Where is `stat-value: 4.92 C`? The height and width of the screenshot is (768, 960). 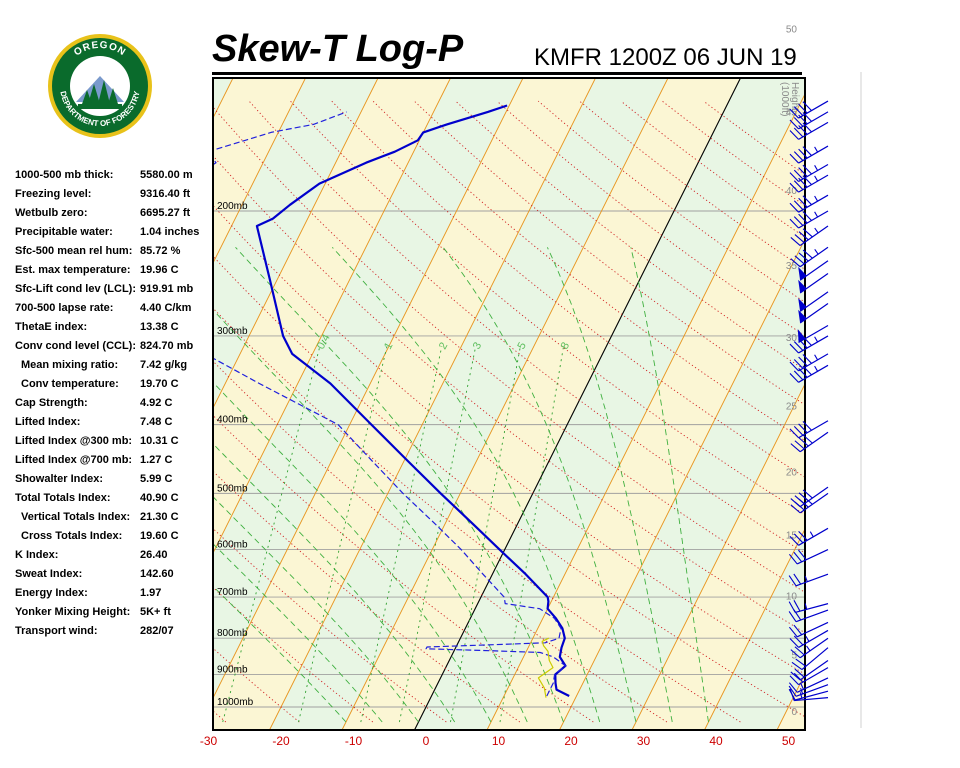 stat-value: 4.92 C is located at coordinates (156, 403).